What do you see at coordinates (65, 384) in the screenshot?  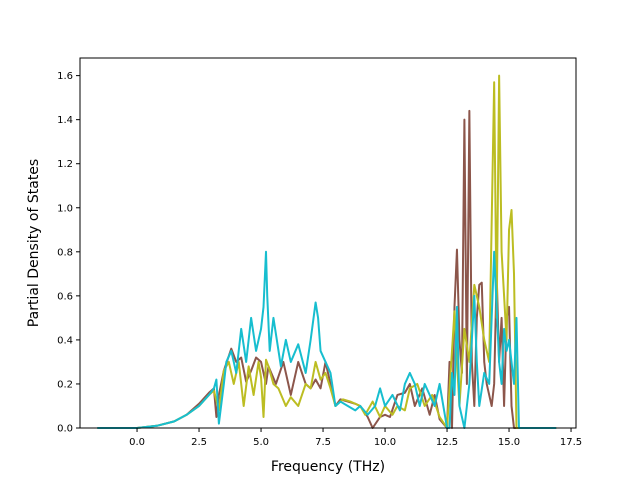 I see `y-tick-label: 0.2` at bounding box center [65, 384].